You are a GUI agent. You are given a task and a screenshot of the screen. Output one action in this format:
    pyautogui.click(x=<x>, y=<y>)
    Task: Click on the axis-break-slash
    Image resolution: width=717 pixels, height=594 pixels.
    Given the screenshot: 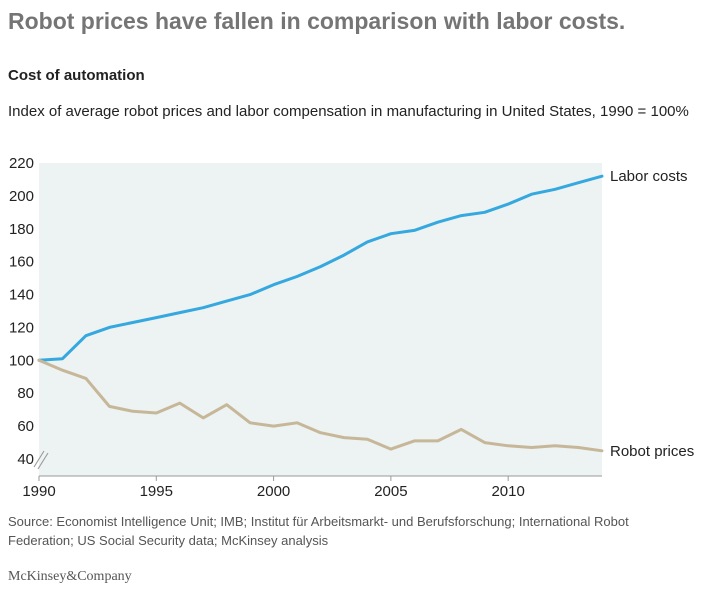 What is the action you would take?
    pyautogui.click(x=41, y=460)
    